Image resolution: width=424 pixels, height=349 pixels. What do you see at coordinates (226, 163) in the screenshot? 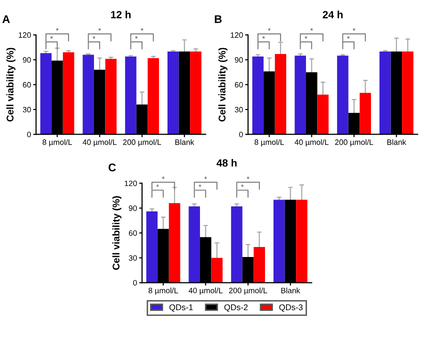
I see `chart-title: 48 h` at bounding box center [226, 163].